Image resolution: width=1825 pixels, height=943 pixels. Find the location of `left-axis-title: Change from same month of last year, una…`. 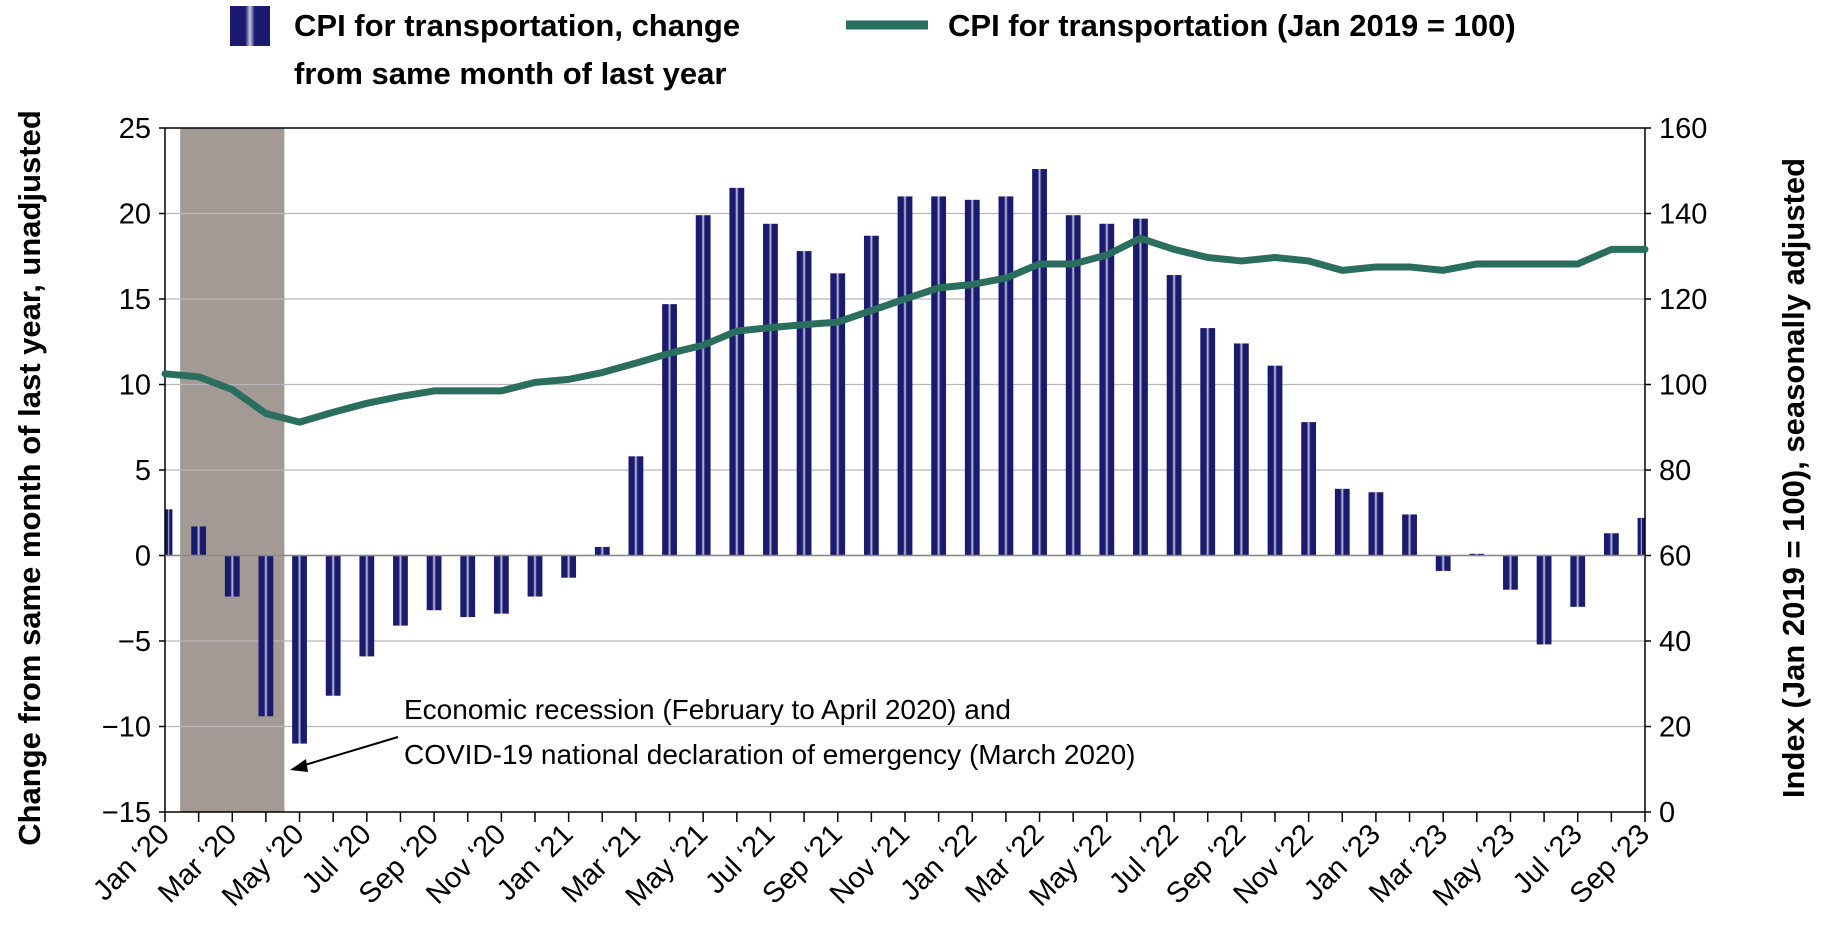

left-axis-title: Change from same month of last year, una… is located at coordinates (29, 478).